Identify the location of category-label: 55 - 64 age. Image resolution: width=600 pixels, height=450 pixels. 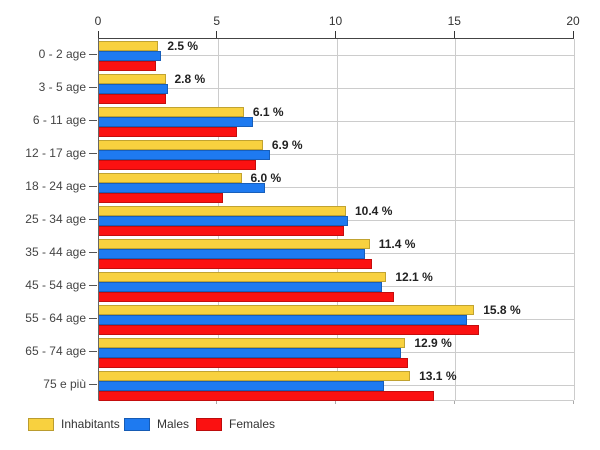
(55, 318).